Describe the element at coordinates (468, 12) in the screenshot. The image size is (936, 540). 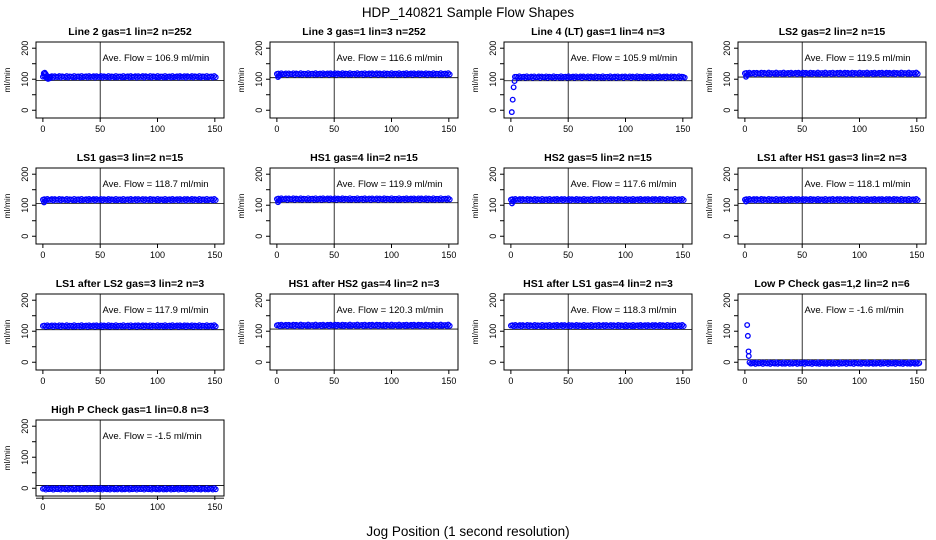
I see `figure-title: HDP_140821 Sample Flow Shapes` at that location.